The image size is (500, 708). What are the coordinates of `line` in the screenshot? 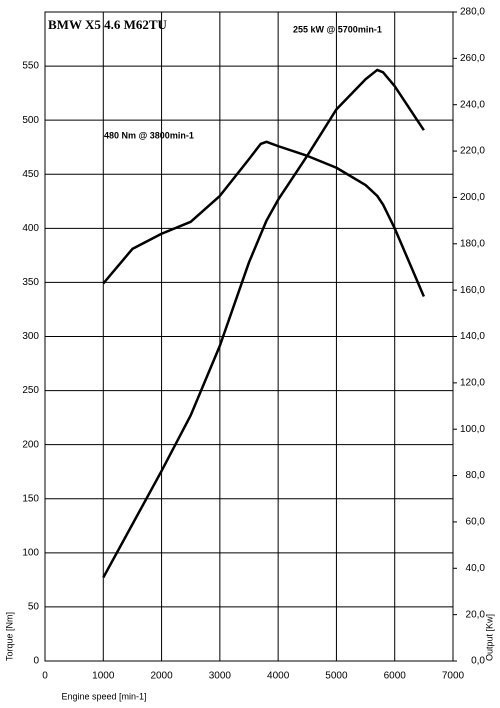 It's located at (264, 218).